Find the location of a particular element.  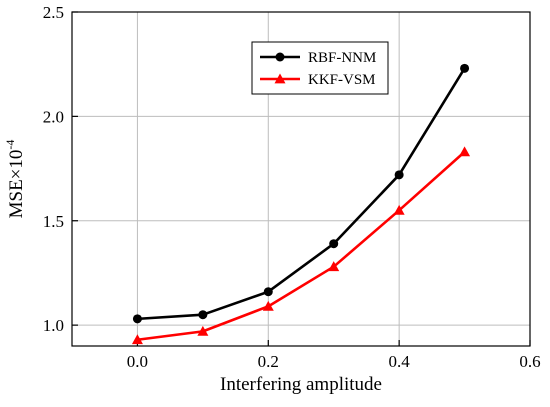

y-tick-label: 1.5 is located at coordinates (53, 221).